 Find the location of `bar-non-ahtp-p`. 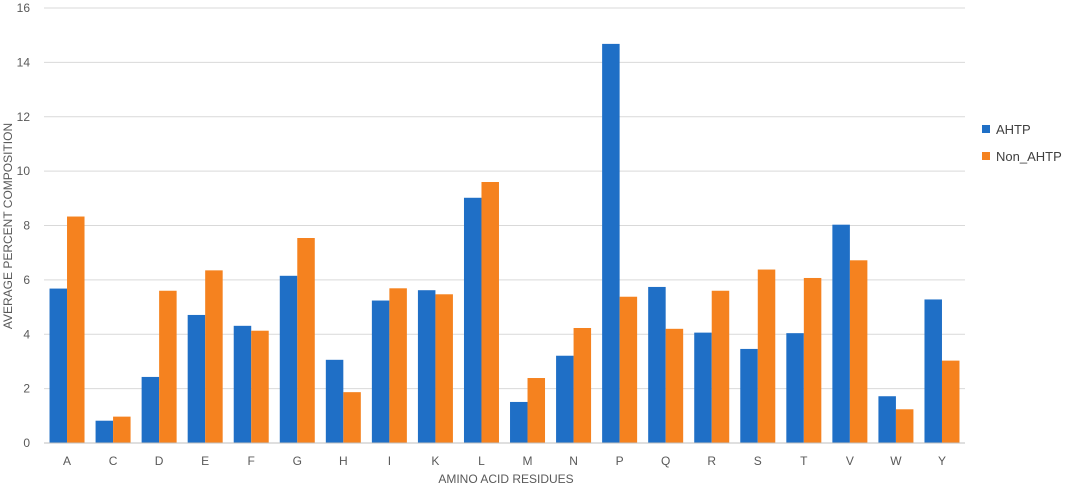

bar-non-ahtp-p is located at coordinates (628, 369).